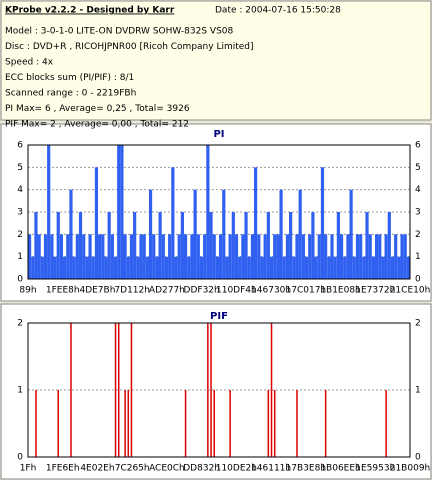 This screenshot has height=480, width=432. What do you see at coordinates (28, 469) in the screenshot?
I see `x-tick-label: 1Fh` at bounding box center [28, 469].